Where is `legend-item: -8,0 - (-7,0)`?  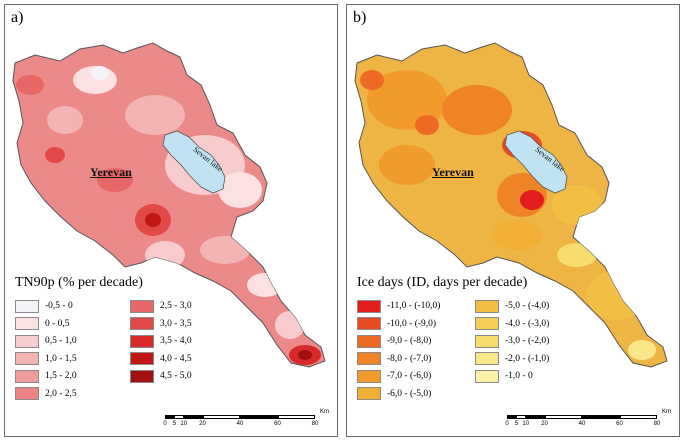 legend-item: -8,0 - (-7,0) is located at coordinates (394, 359).